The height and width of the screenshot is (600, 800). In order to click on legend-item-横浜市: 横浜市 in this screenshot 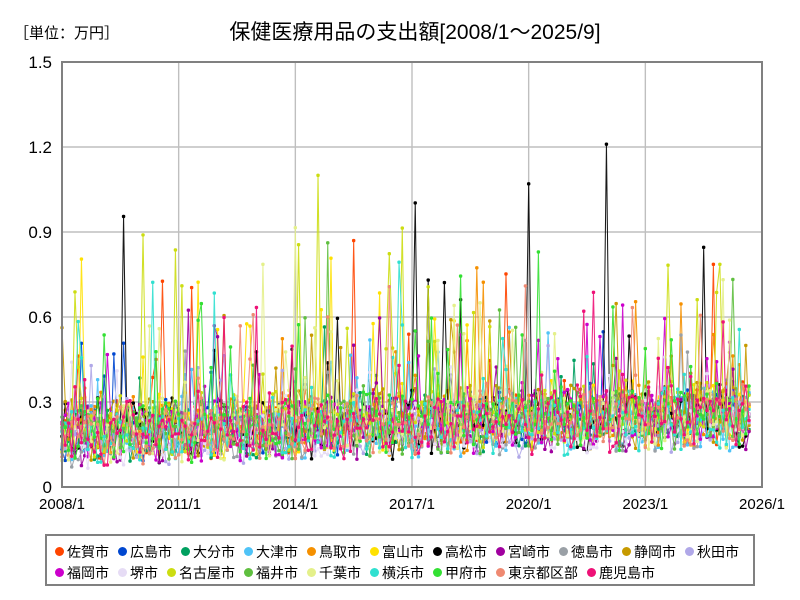, I will do `click(397, 573)`.